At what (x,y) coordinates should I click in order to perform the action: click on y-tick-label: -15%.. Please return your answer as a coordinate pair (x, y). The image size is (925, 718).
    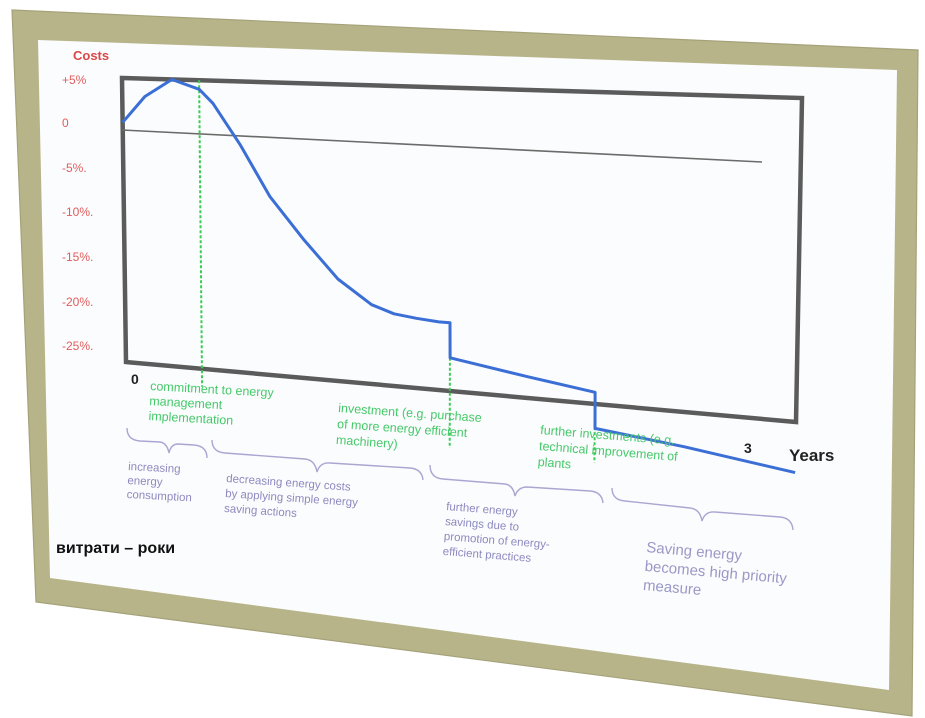
    Looking at the image, I should click on (77, 257).